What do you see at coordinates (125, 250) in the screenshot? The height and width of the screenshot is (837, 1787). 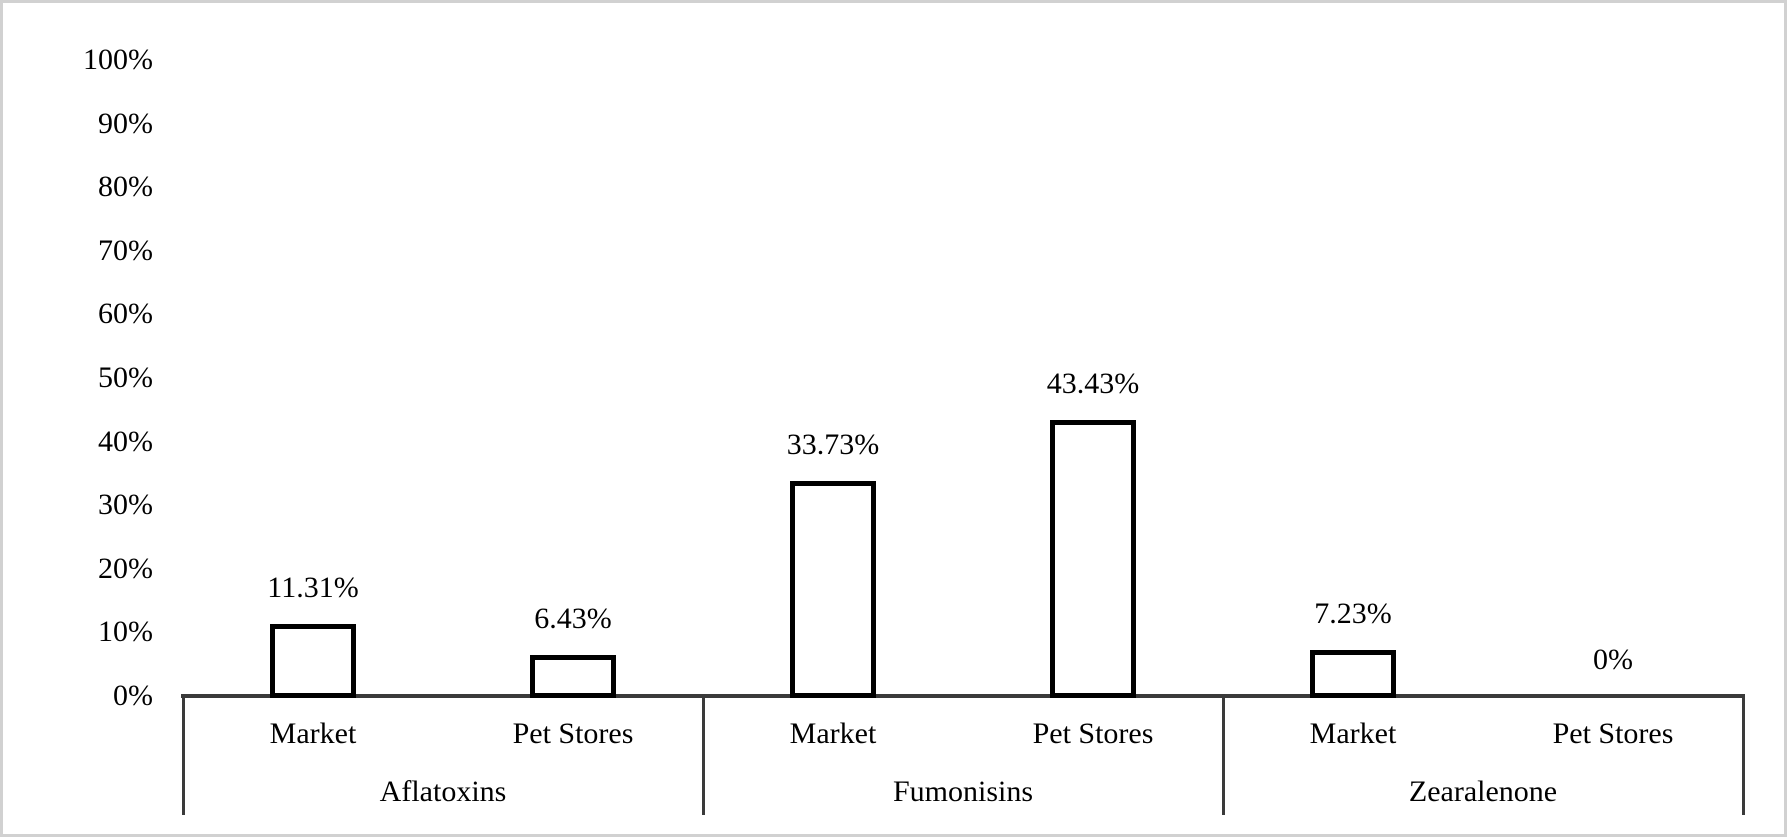 I see `y-axis-tick-label: 70%` at bounding box center [125, 250].